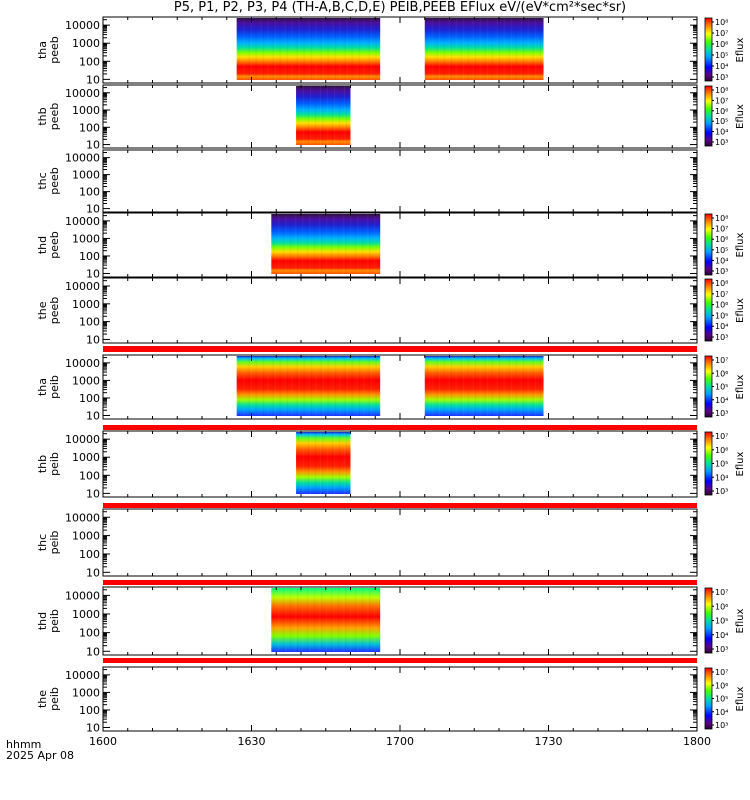  I want to click on separator-bar, so click(400, 660).